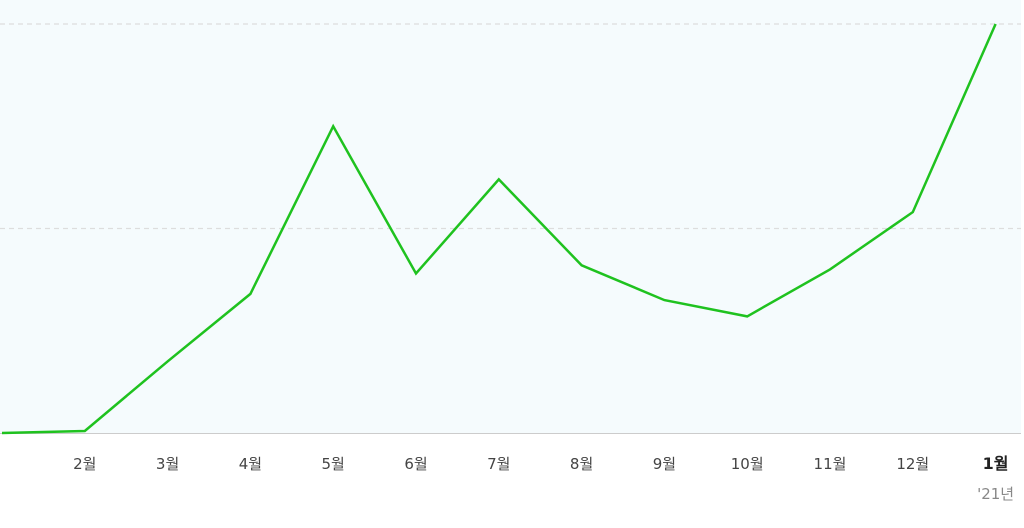 Image resolution: width=1024 pixels, height=528 pixels. What do you see at coordinates (912, 464) in the screenshot?
I see `x-tick-label: 12월` at bounding box center [912, 464].